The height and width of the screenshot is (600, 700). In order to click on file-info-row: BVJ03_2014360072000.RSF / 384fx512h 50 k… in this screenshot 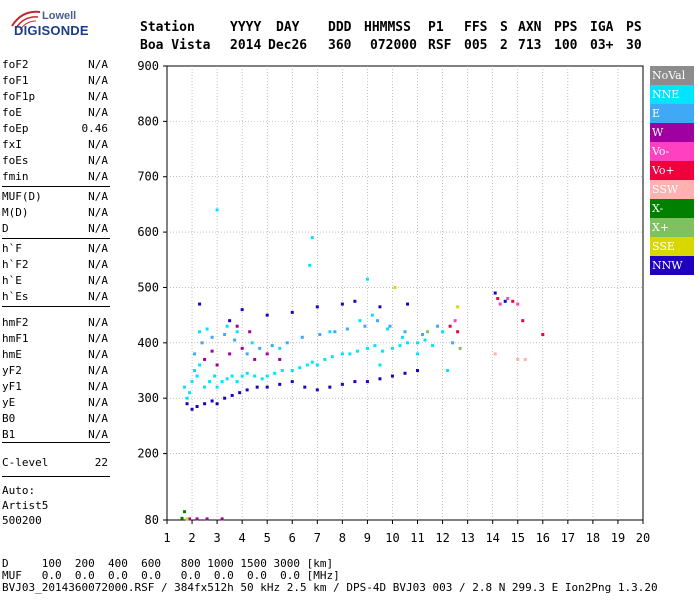, I will do `click(330, 587)`.